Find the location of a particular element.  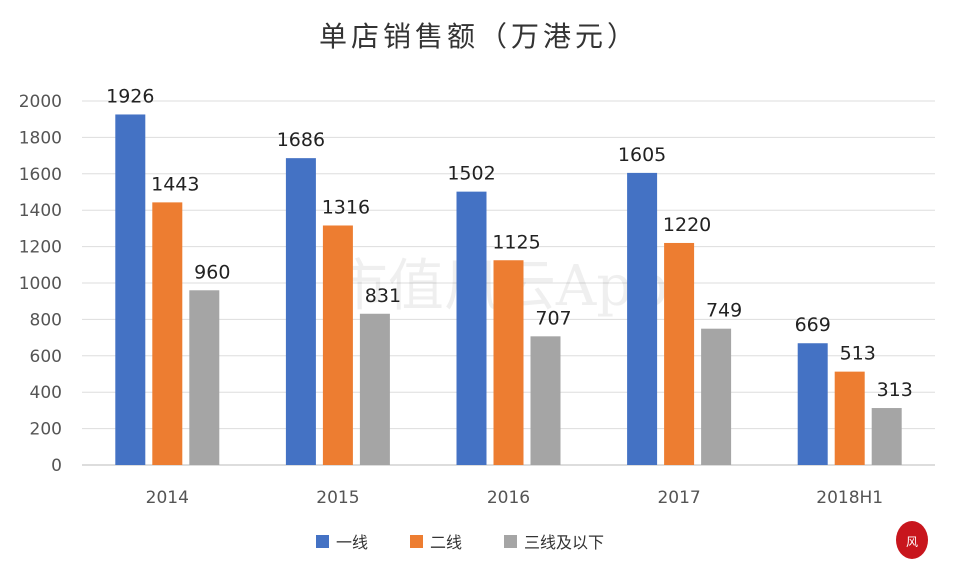

x-tick-label: 2016 is located at coordinates (508, 498).